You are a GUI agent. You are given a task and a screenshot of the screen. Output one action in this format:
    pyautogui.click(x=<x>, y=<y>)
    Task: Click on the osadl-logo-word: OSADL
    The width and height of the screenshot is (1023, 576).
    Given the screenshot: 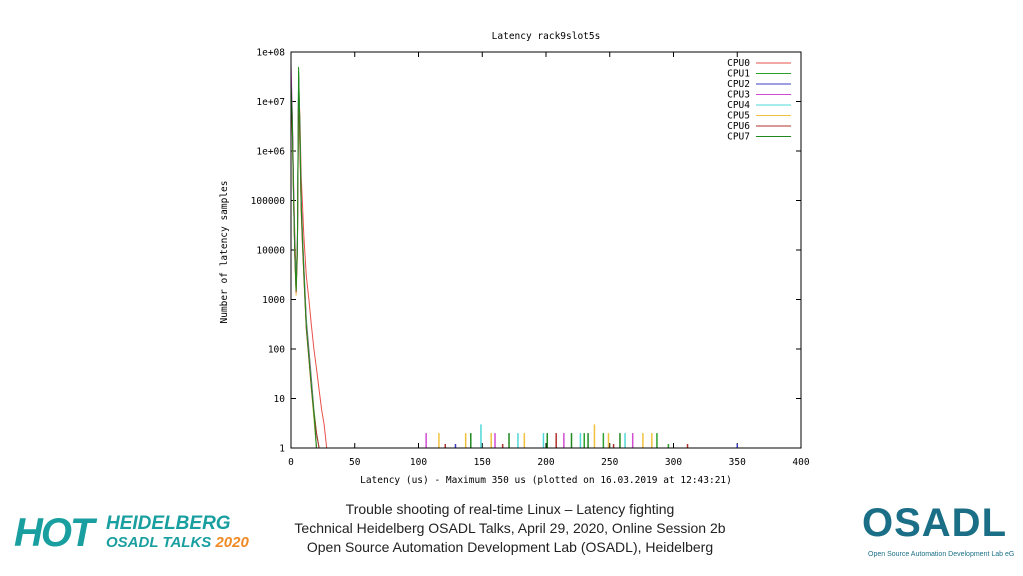 What is the action you would take?
    pyautogui.click(x=934, y=523)
    